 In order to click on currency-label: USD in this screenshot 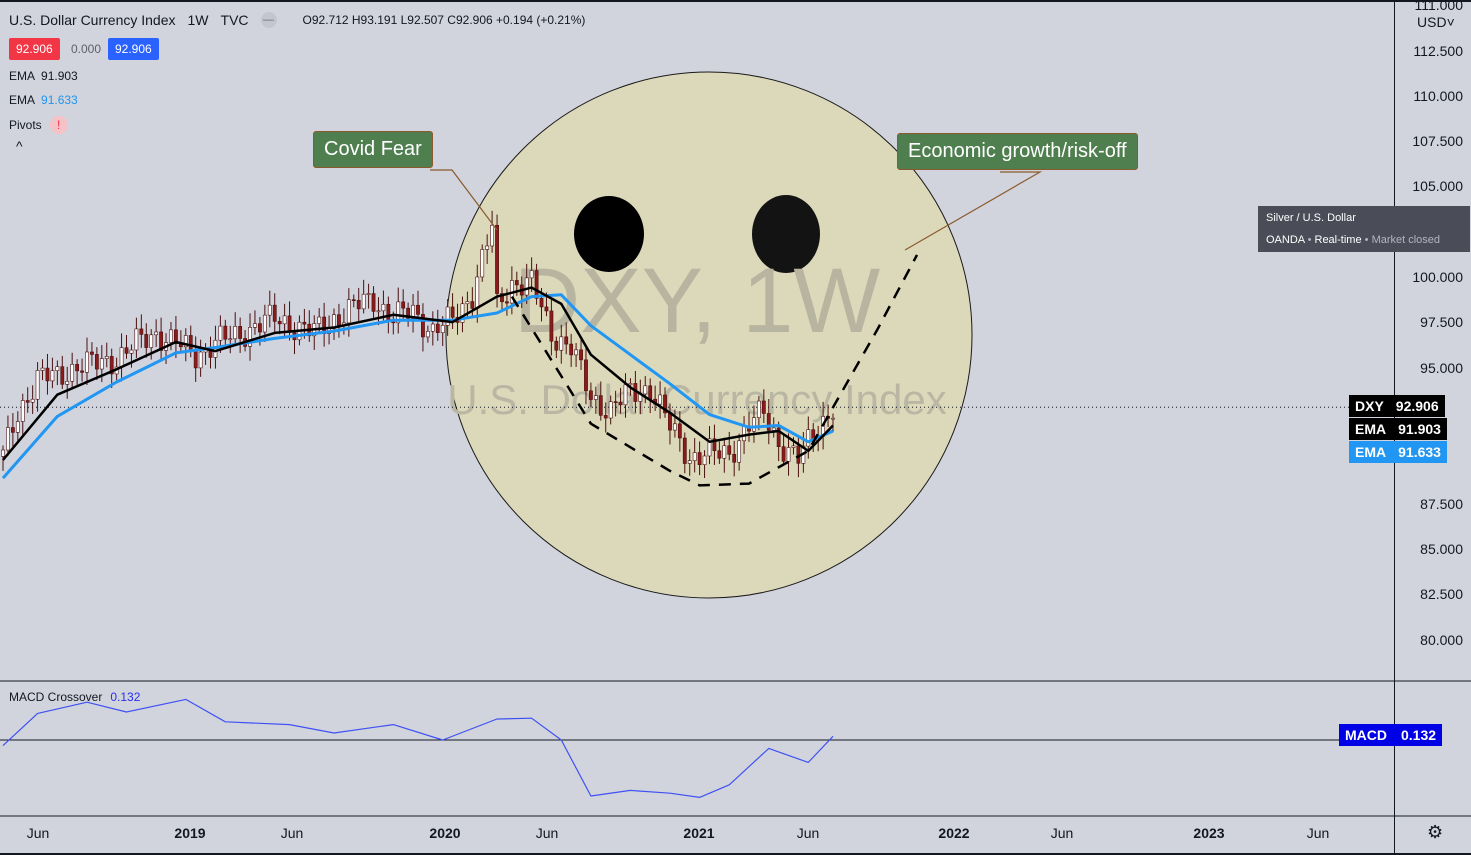, I will do `click(1432, 22)`.